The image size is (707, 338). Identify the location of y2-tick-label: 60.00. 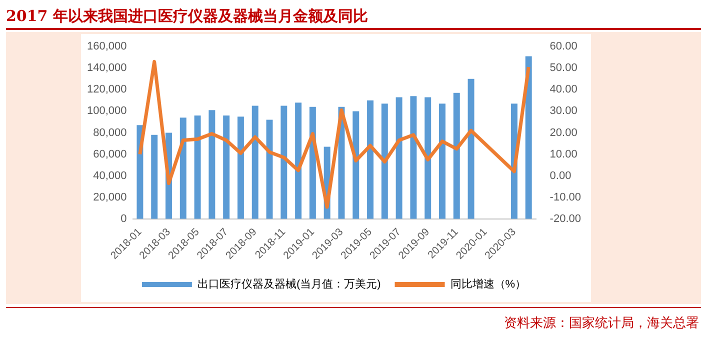
(564, 46).